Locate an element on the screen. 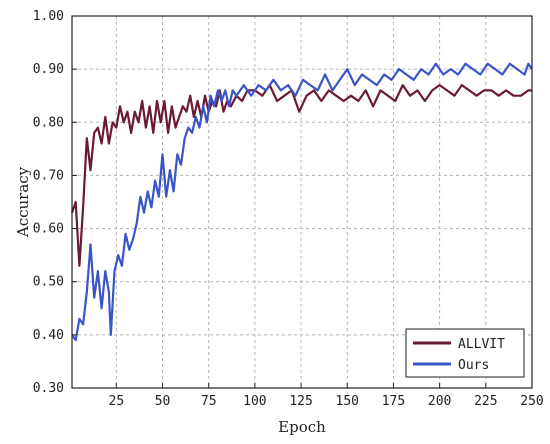  y-axis-title: Accuracy is located at coordinates (23, 202).